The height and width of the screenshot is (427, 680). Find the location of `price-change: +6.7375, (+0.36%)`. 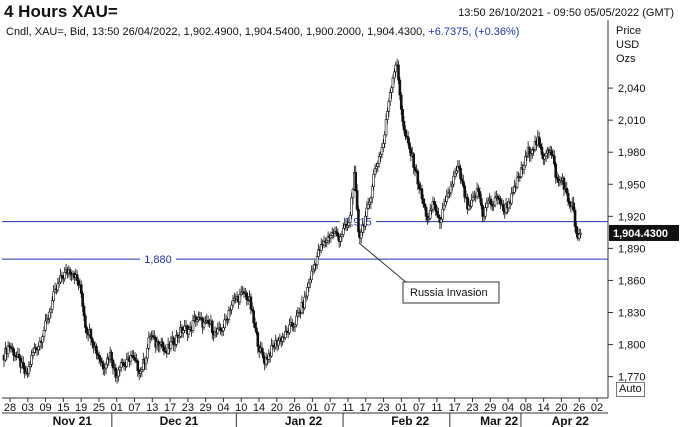

price-change: +6.7375, (+0.36%) is located at coordinates (474, 32).